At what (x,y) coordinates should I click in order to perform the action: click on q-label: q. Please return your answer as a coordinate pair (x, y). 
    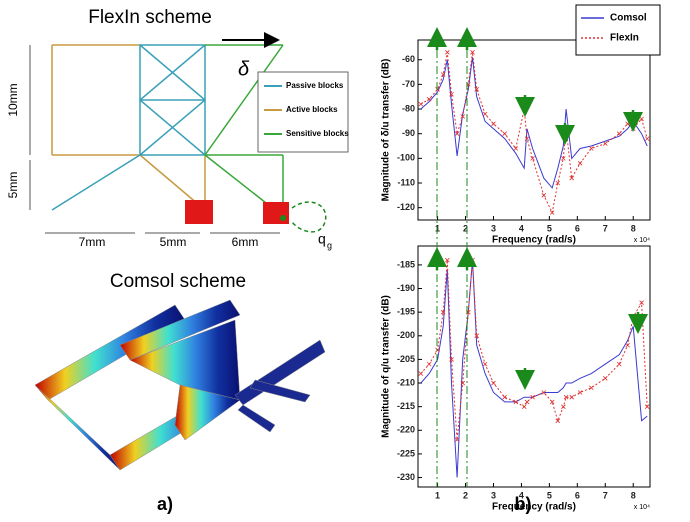
    Looking at the image, I should click on (322, 239).